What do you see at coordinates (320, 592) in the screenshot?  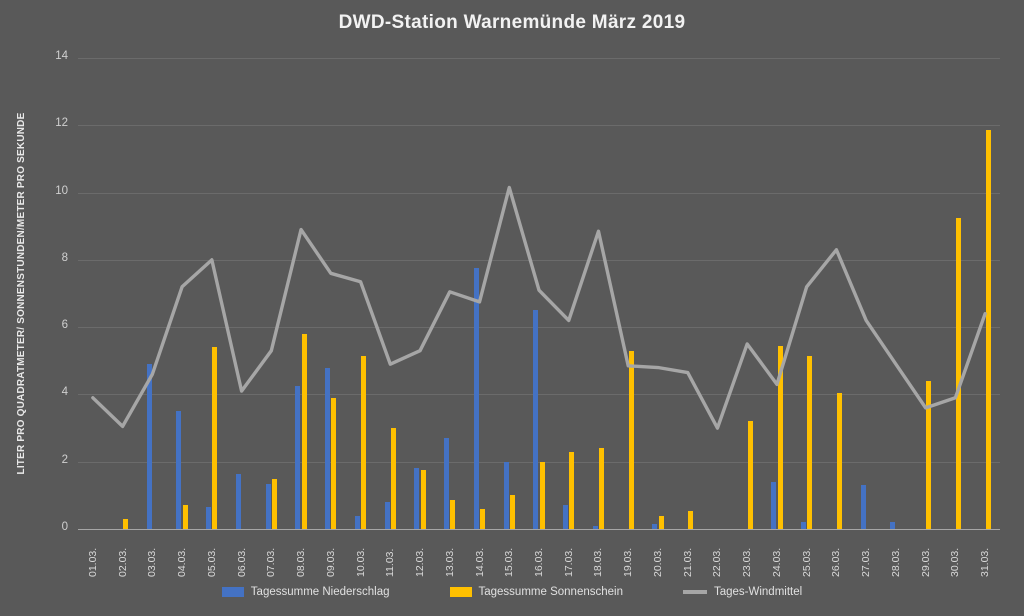 I see `legend-label: Tagessumme Niederschlag` at bounding box center [320, 592].